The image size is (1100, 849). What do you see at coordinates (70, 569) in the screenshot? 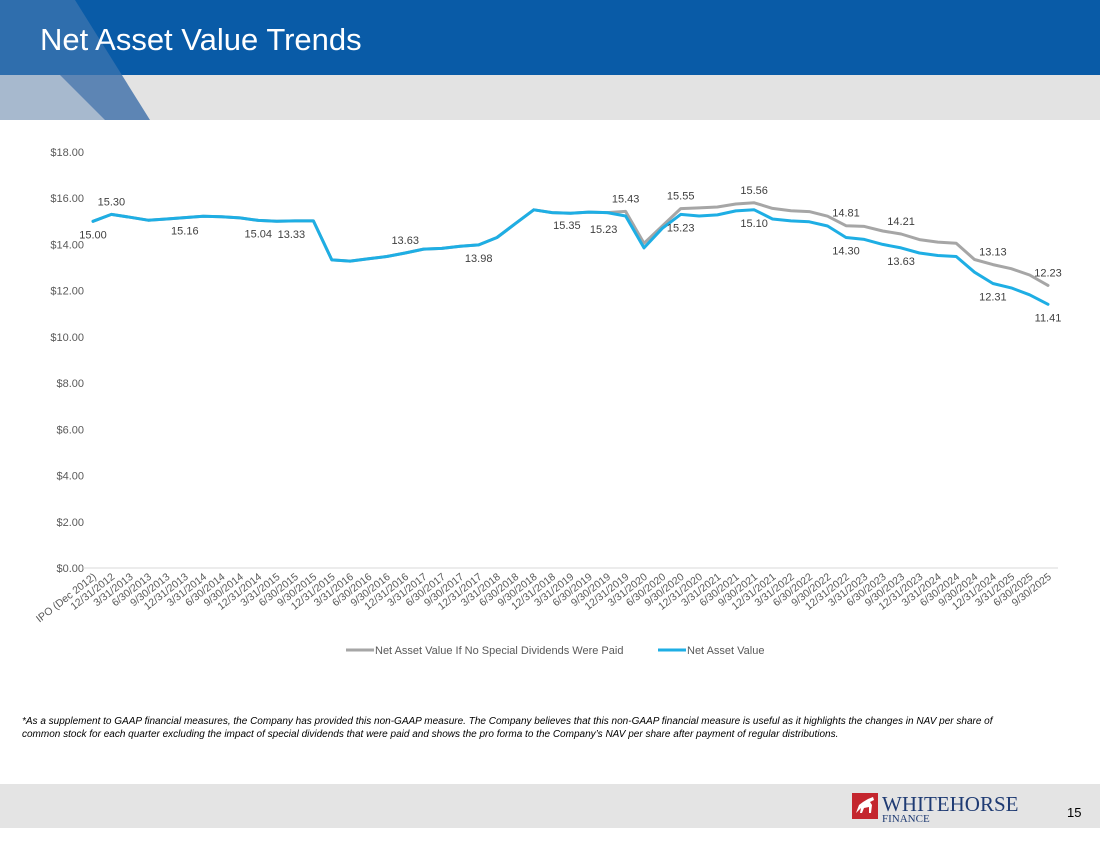
I see `y-tick-label: $0.00` at bounding box center [70, 569].